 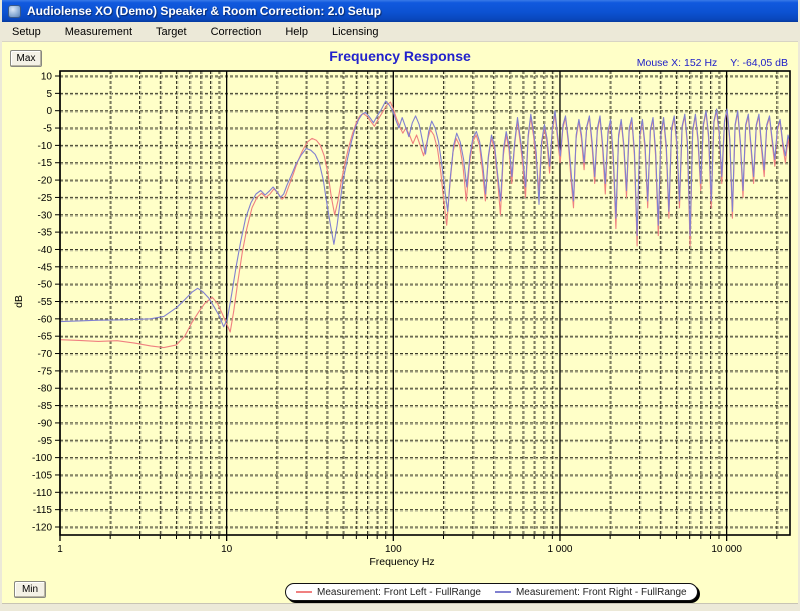 I want to click on window-bottom-border, so click(x=400, y=607).